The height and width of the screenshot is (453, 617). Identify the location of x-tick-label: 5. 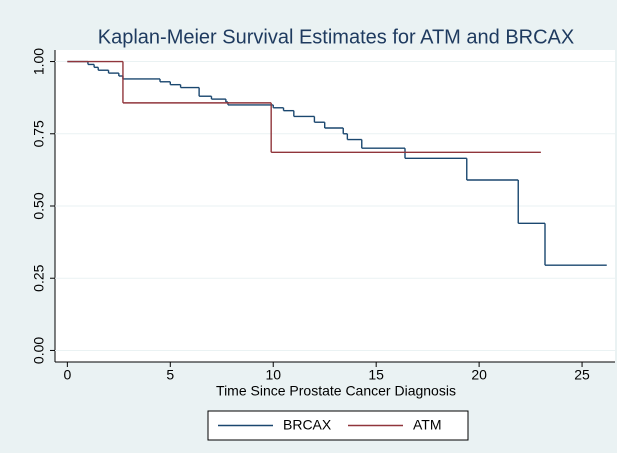
(170, 375).